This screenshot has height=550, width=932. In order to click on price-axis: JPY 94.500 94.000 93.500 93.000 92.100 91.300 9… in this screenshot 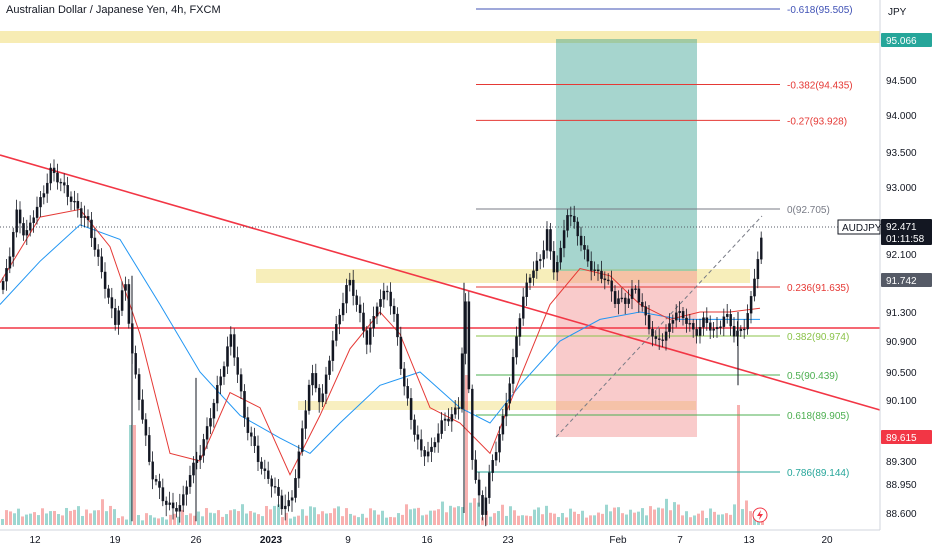, I will do `click(905, 265)`.